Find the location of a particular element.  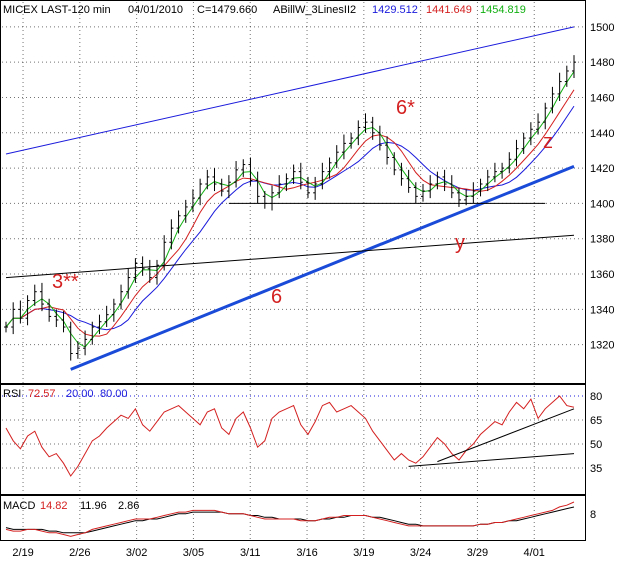

price-y-tick-label: 1500 is located at coordinates (602, 28).